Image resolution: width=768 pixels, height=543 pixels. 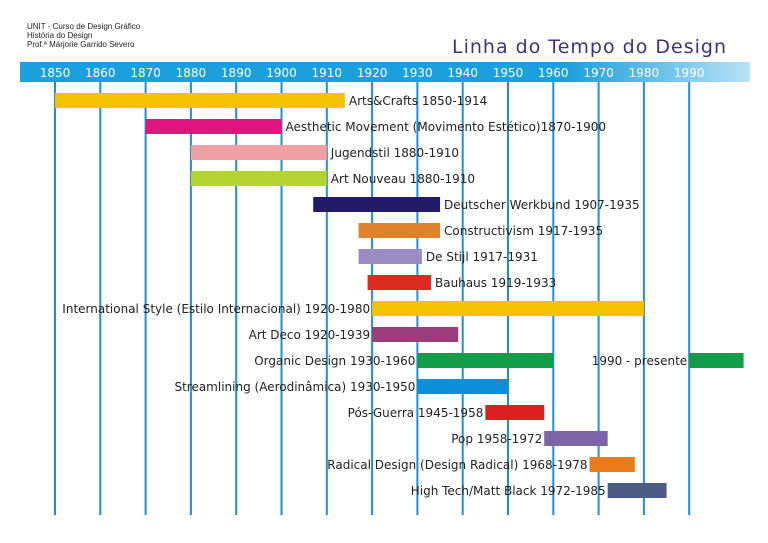 What do you see at coordinates (84, 26) in the screenshot?
I see `credit-line-course: UNIT - Curso de Design Gráfico` at bounding box center [84, 26].